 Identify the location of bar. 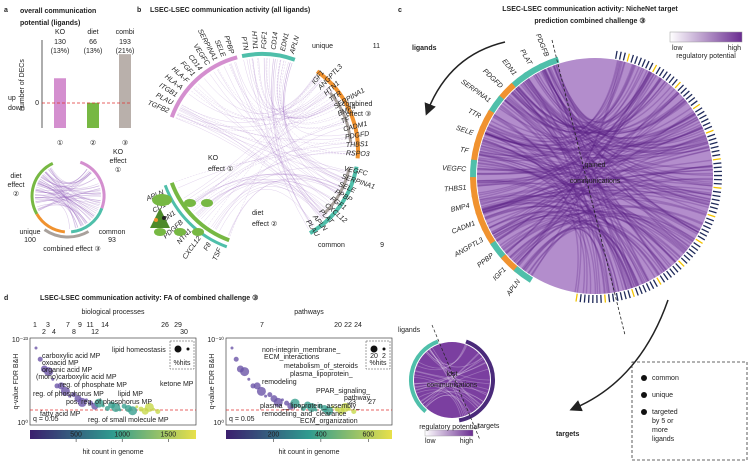
(93, 115).